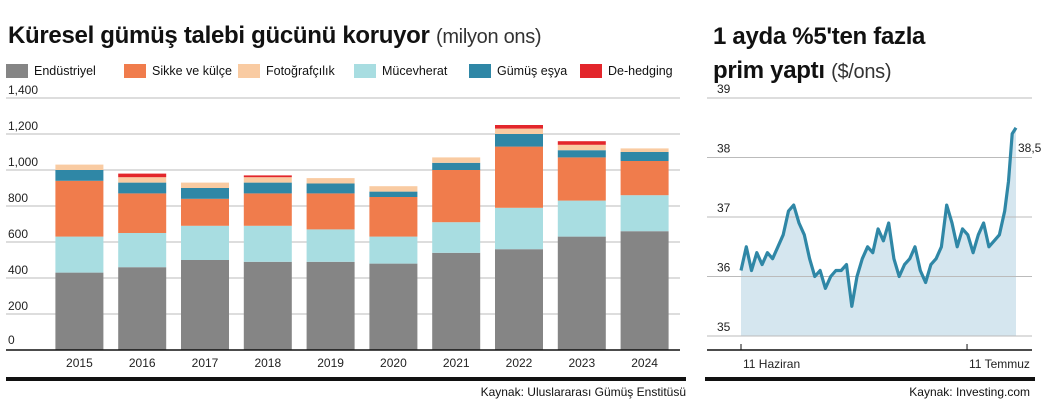 Image resolution: width=1042 pixels, height=407 pixels. What do you see at coordinates (519, 299) in the screenshot?
I see `bar-end-striyel-2022` at bounding box center [519, 299].